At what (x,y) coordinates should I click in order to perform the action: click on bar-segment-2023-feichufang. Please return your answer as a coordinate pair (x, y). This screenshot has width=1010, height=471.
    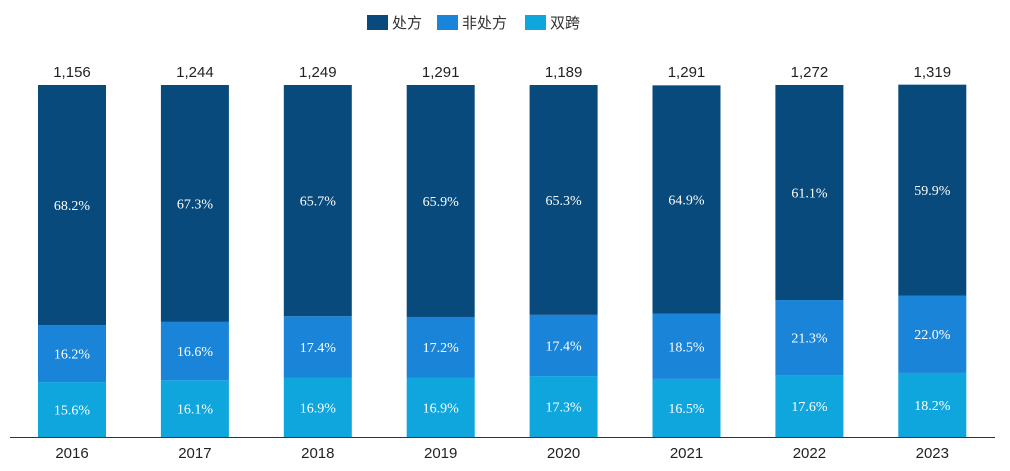
    Looking at the image, I should click on (932, 334).